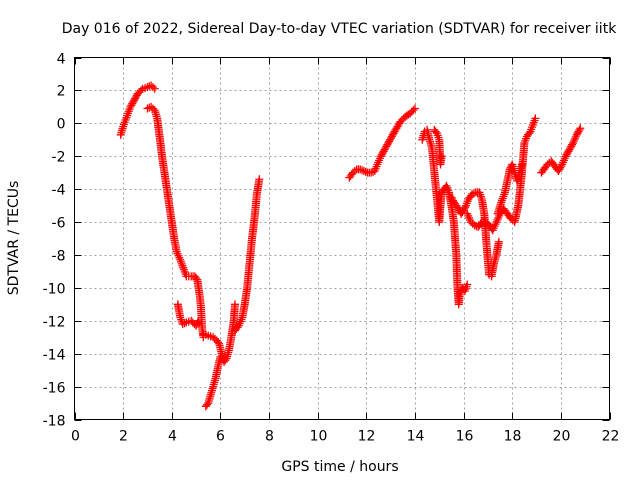 The height and width of the screenshot is (480, 640). I want to click on y-tick-label: -10, so click(54, 290).